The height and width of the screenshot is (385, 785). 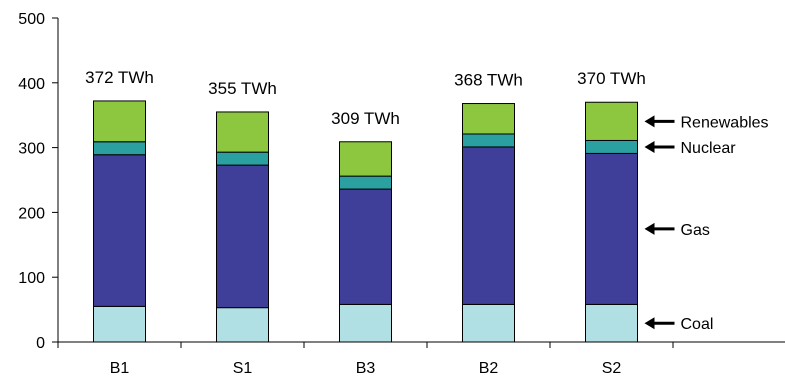 What do you see at coordinates (242, 88) in the screenshot?
I see `total-label: 355 TWh` at bounding box center [242, 88].